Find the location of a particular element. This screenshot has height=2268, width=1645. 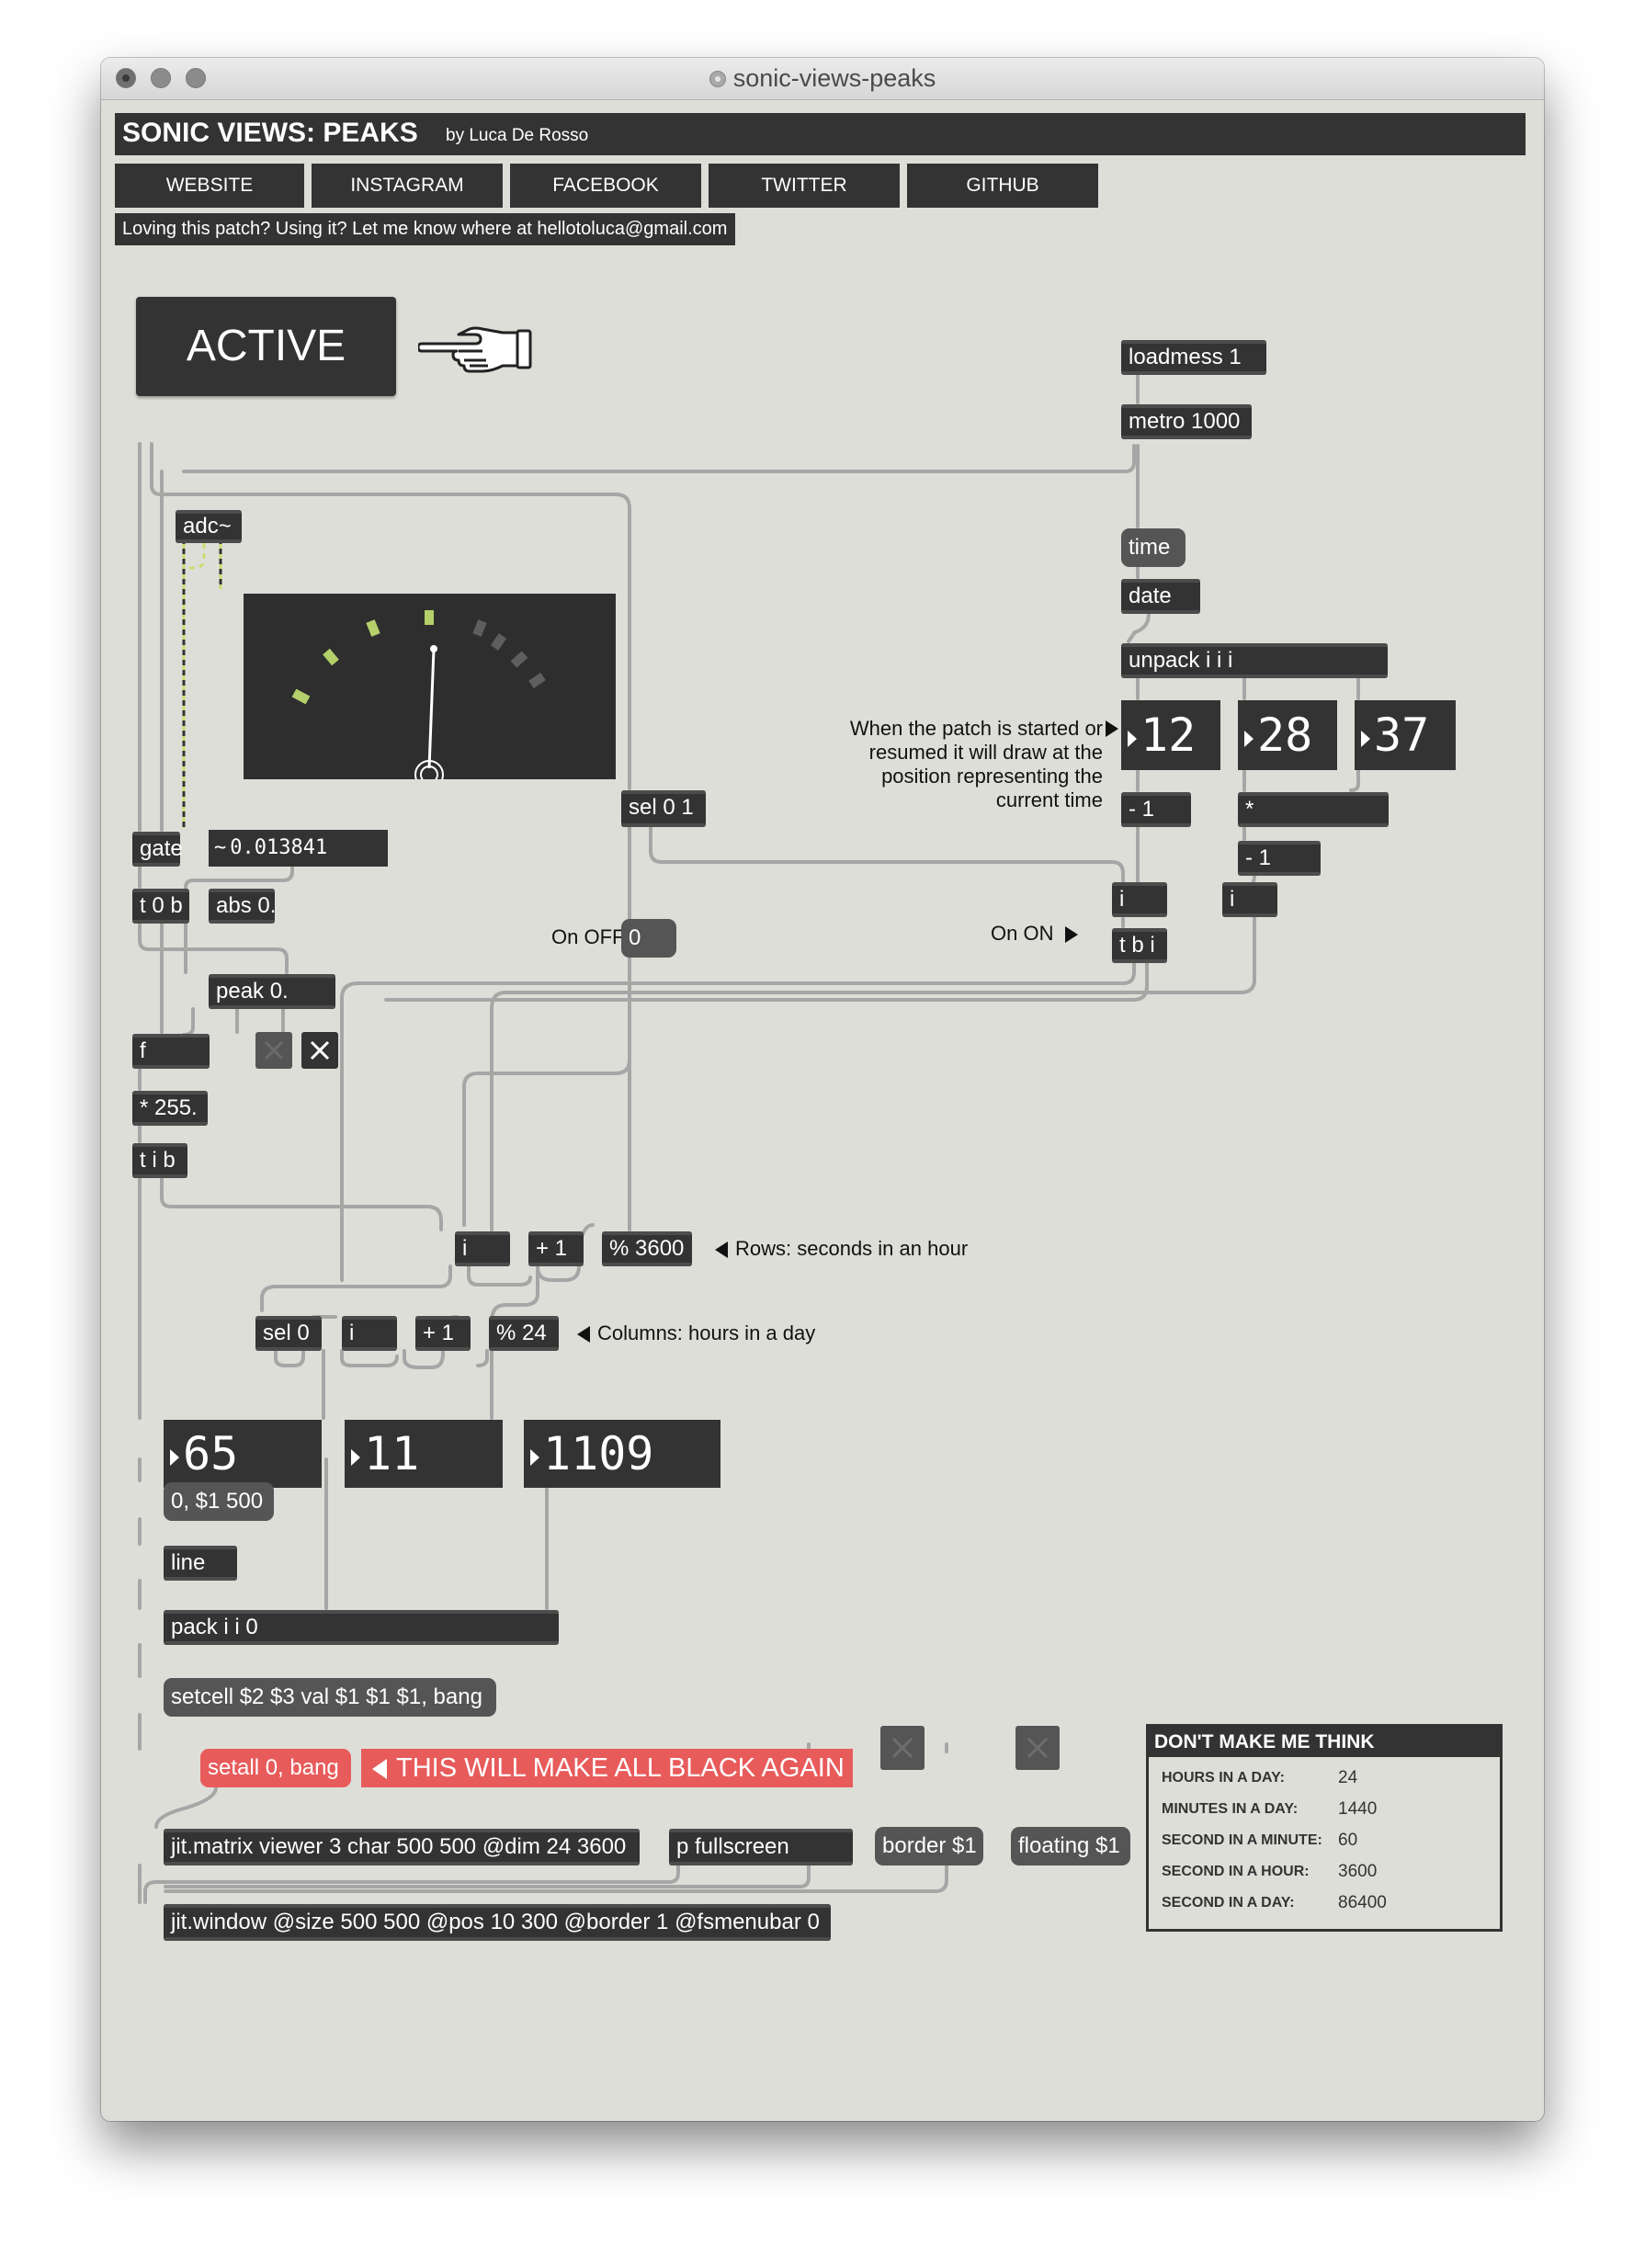

on-on-comment: On ON is located at coordinates (1034, 933).